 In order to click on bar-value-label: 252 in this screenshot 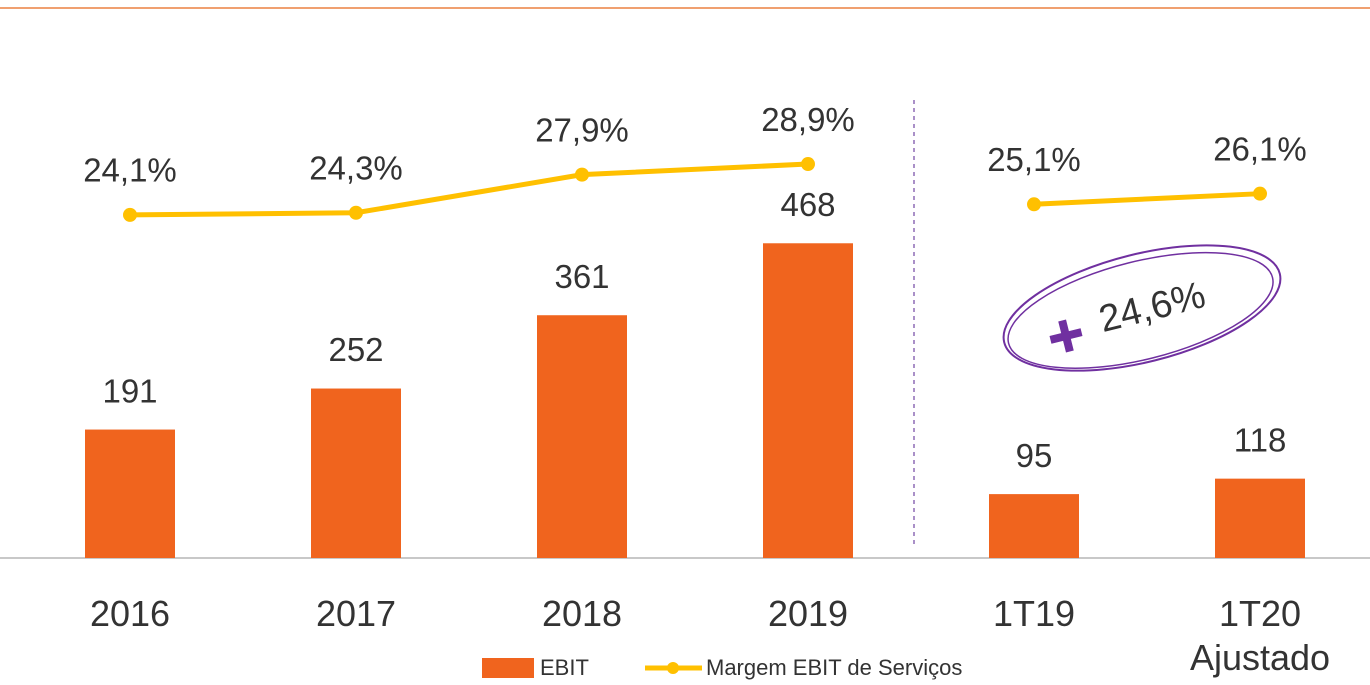, I will do `click(355, 349)`.